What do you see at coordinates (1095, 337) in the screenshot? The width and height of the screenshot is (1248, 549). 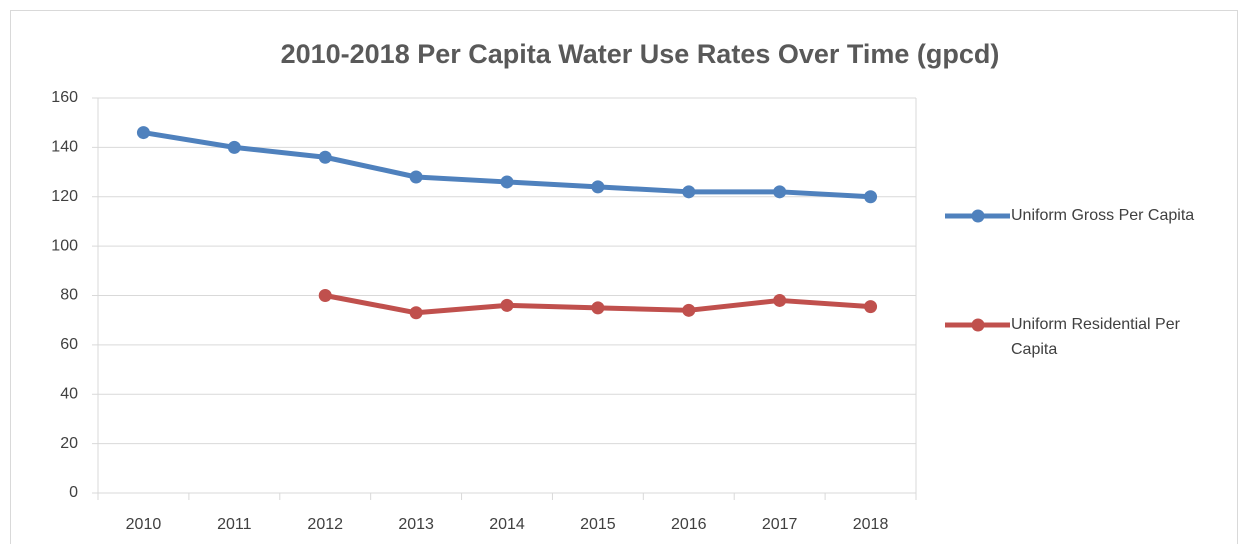 I see `legend-label: Uniform Residential Per Capita` at bounding box center [1095, 337].